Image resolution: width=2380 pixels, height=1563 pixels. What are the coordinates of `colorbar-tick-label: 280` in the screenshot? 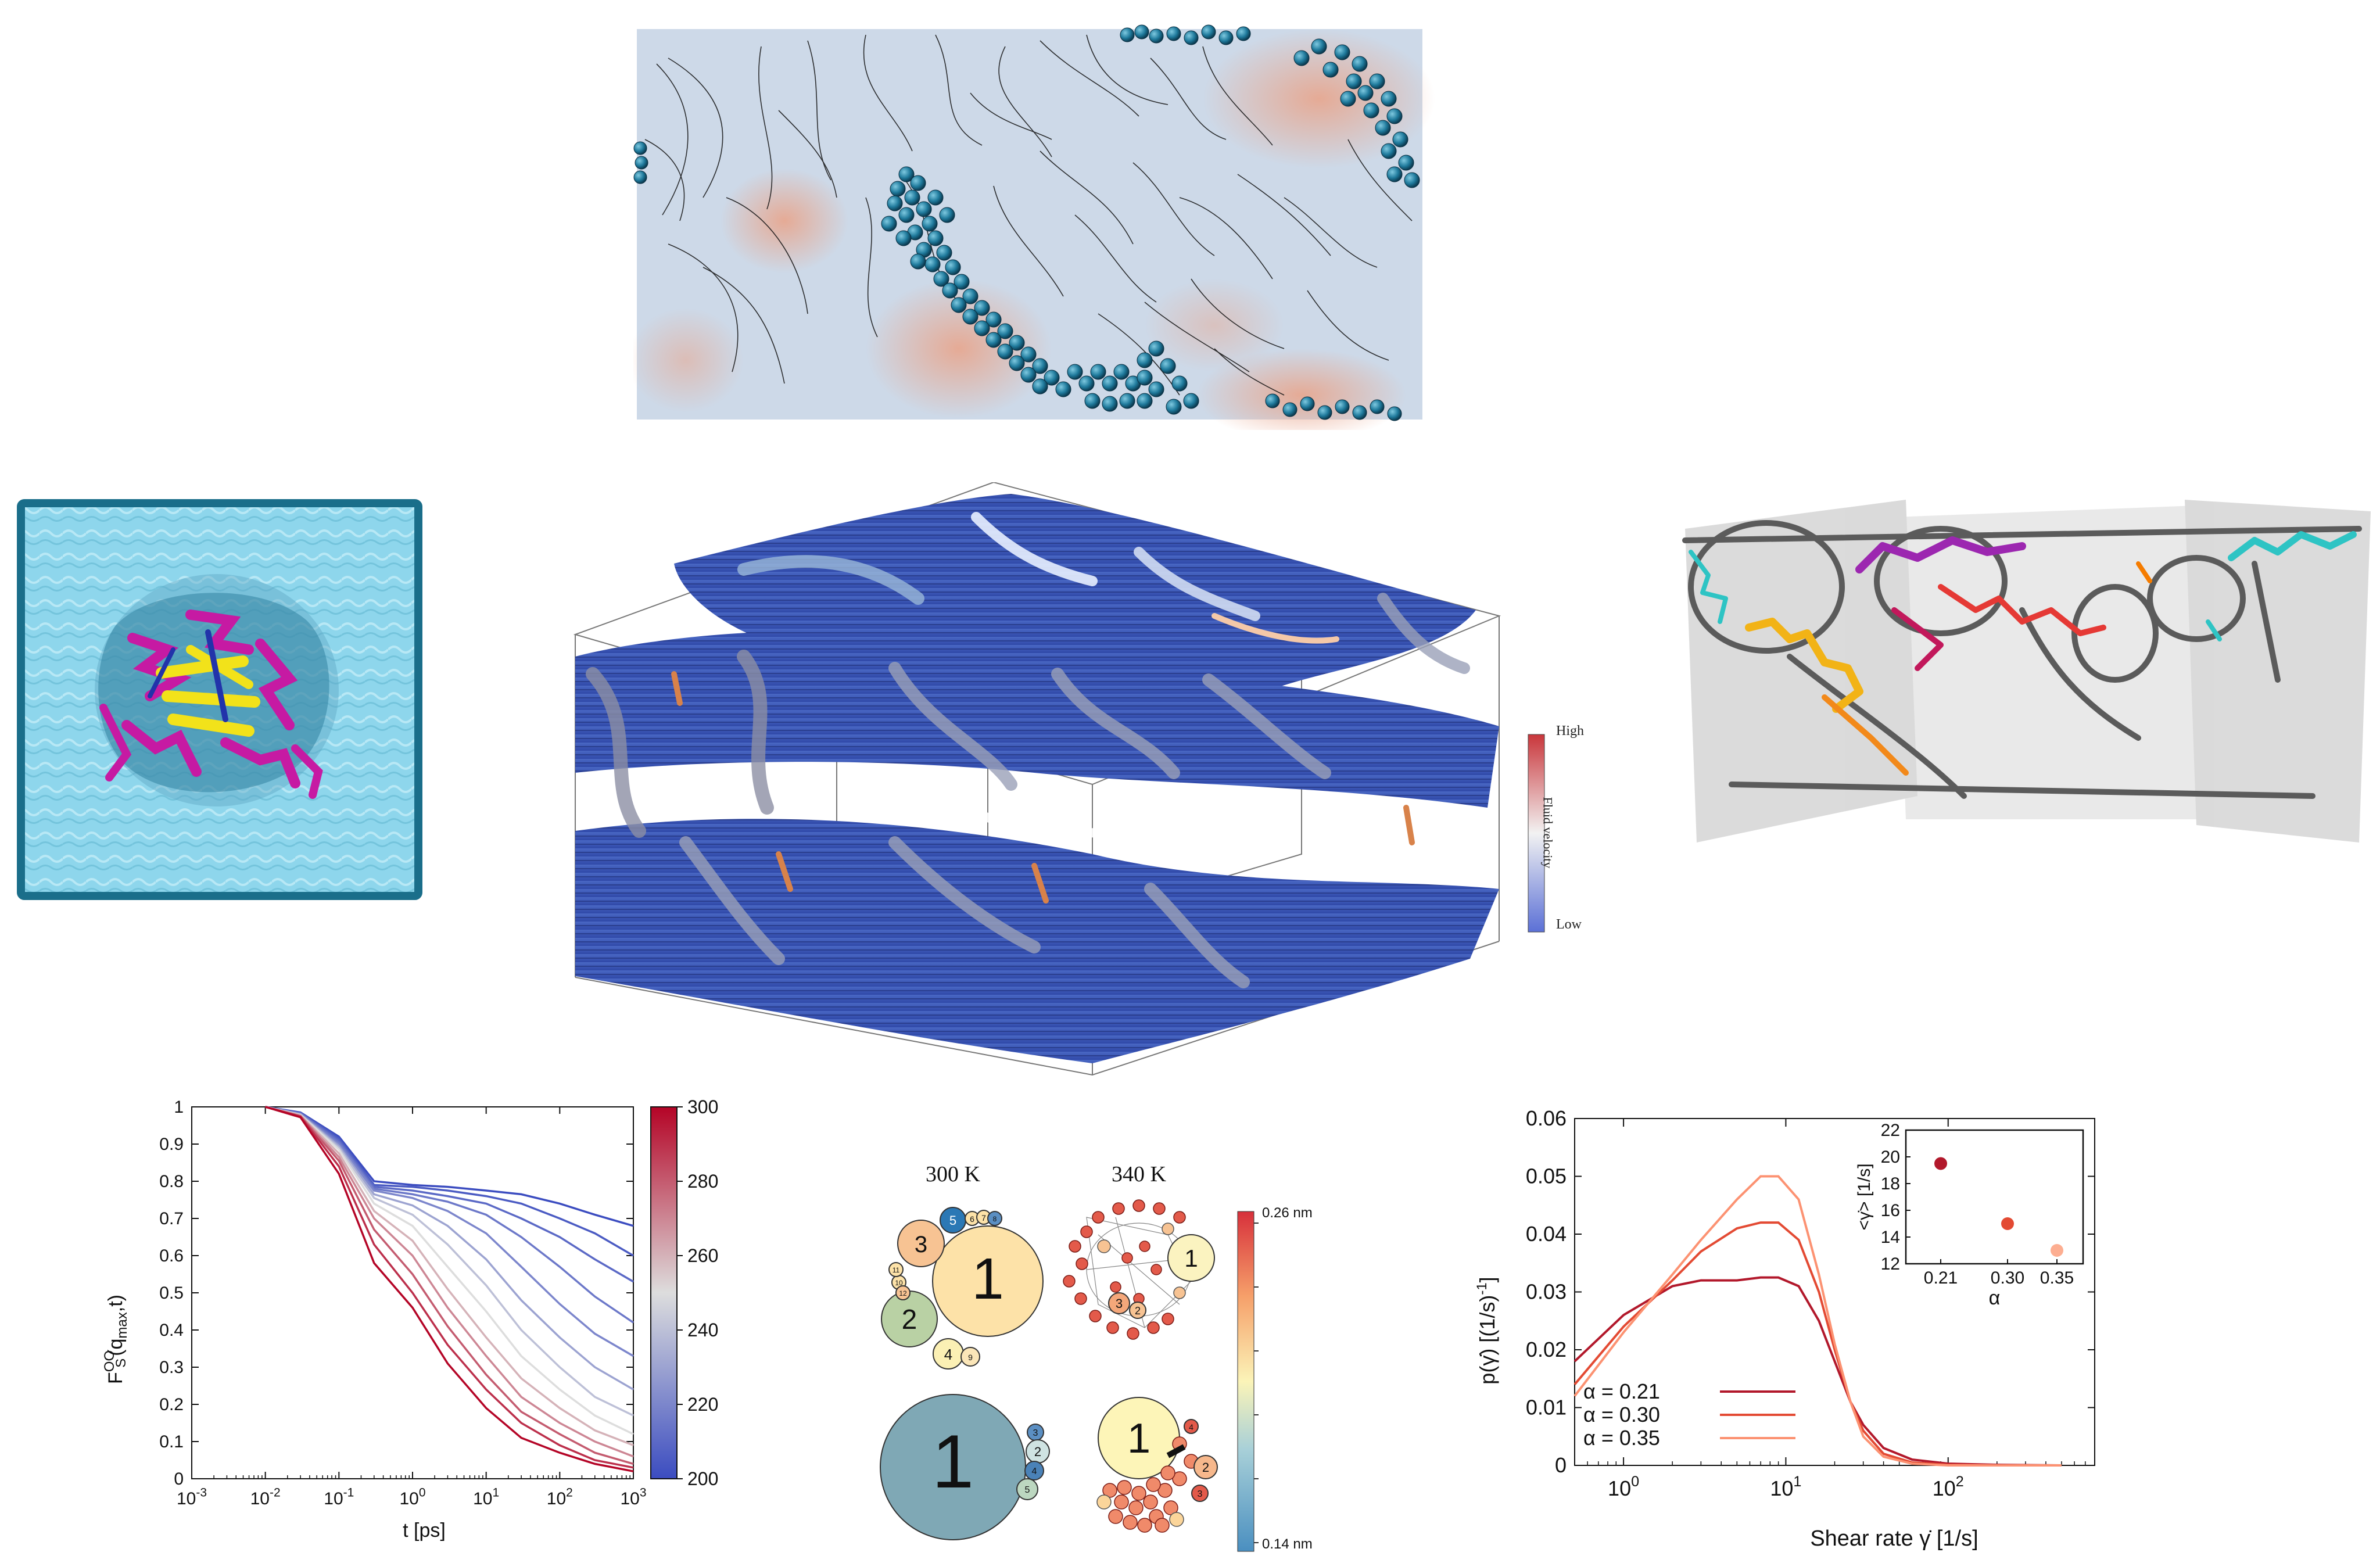 It's located at (702, 1181).